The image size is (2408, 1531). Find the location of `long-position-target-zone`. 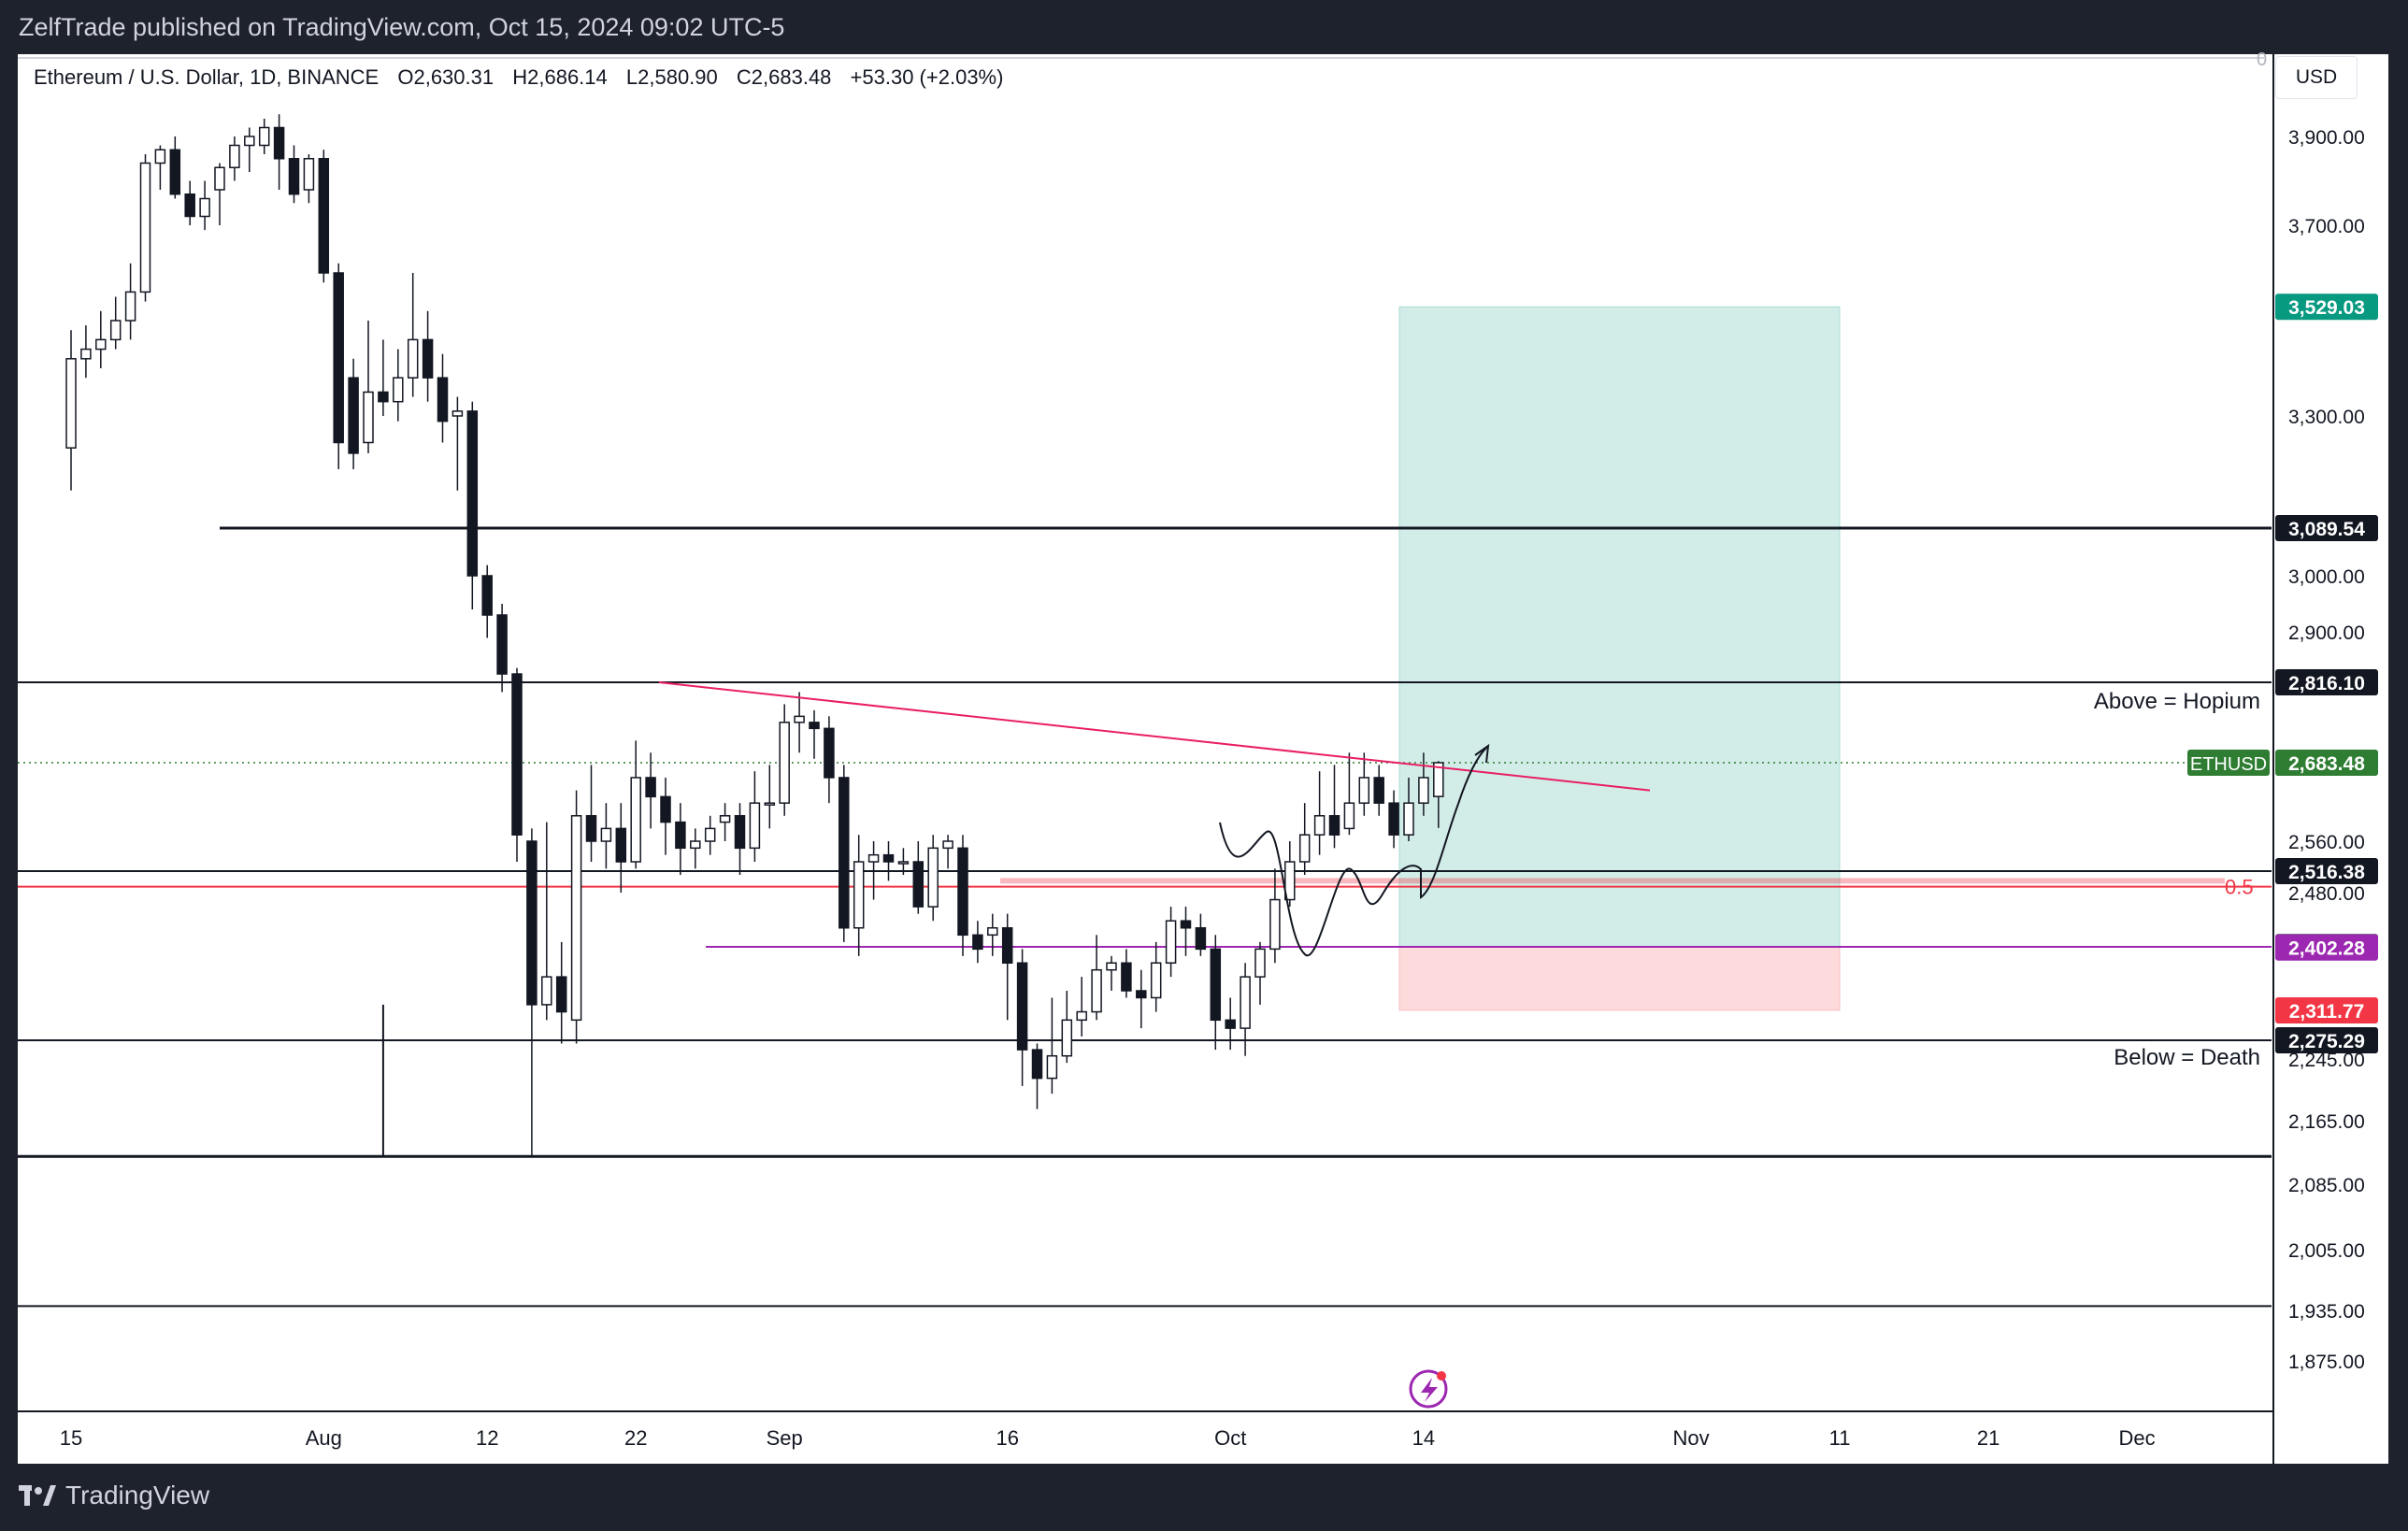

long-position-target-zone is located at coordinates (1619, 627).